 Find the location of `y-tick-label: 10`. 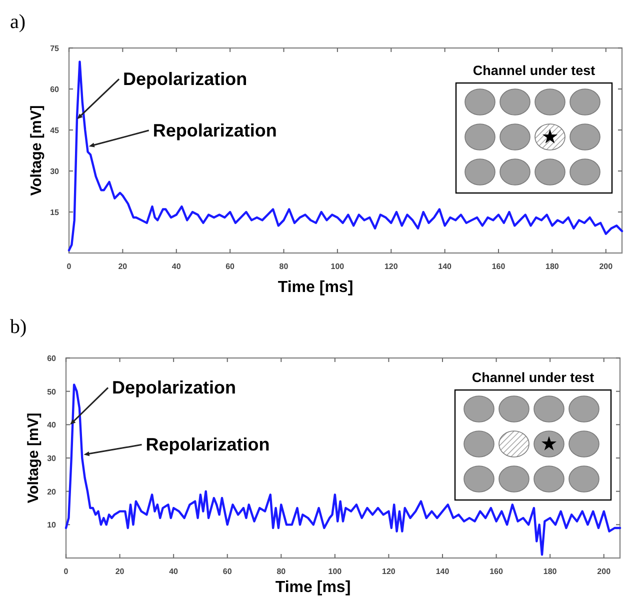

y-tick-label: 10 is located at coordinates (52, 525).